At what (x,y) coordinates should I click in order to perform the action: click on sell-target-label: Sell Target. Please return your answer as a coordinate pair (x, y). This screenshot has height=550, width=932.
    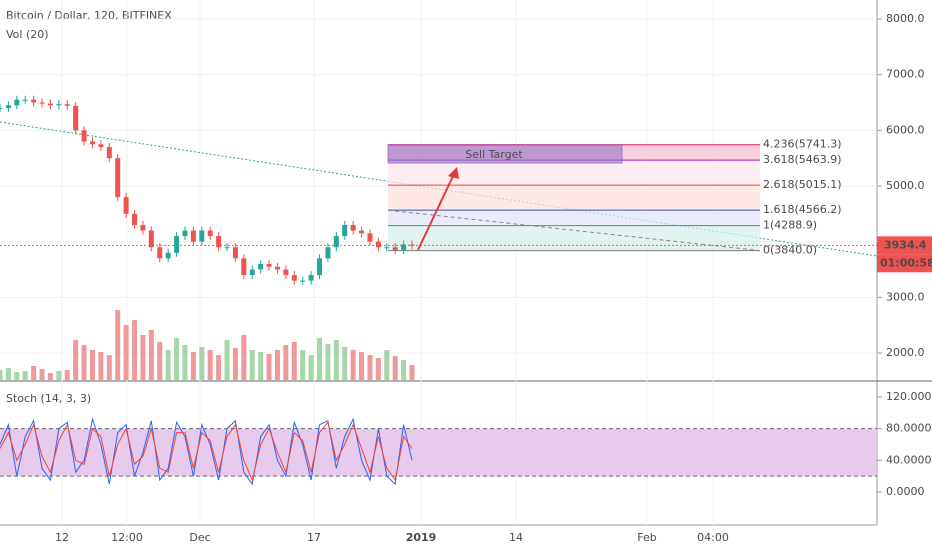
    Looking at the image, I should click on (494, 154).